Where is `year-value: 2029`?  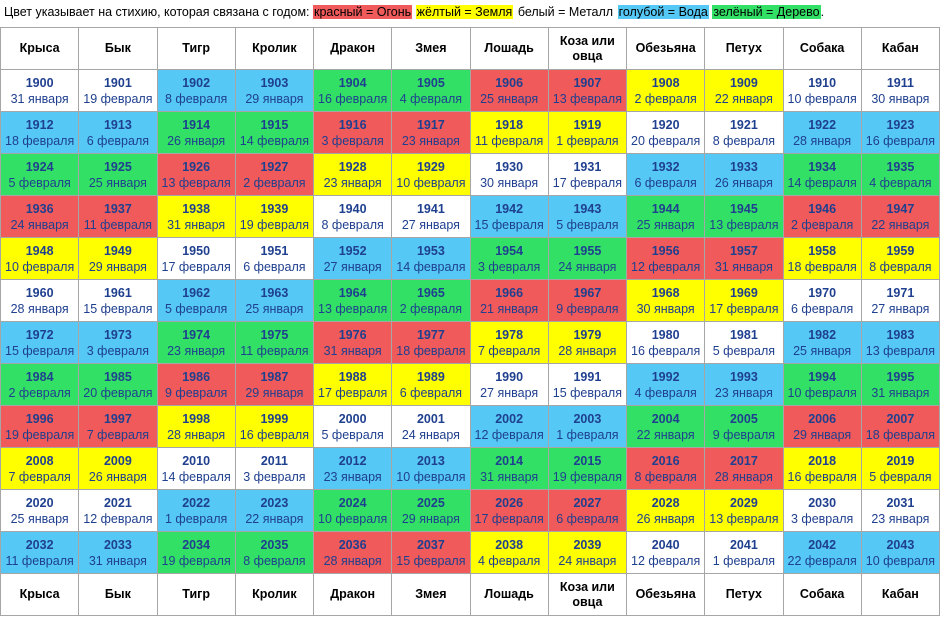
year-value: 2029 is located at coordinates (743, 502).